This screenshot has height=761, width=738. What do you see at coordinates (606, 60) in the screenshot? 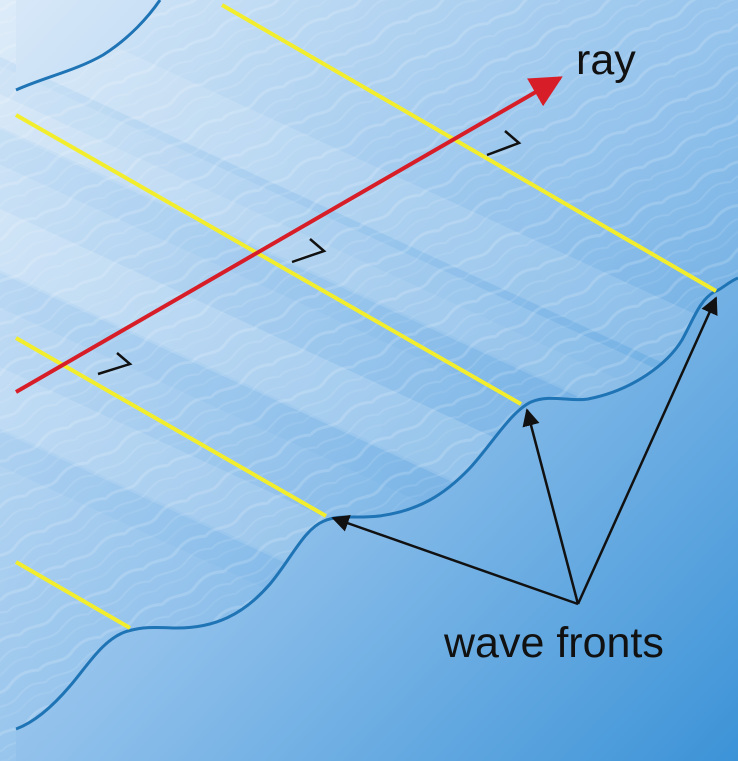
I see `ray-label: ray` at bounding box center [606, 60].